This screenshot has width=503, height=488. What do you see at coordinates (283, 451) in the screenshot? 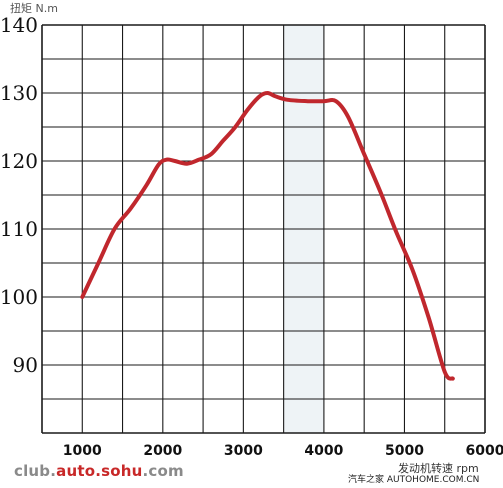
I see `x-axis-ticks: 1000 2000 3000 4000 5000 6000` at bounding box center [283, 451].